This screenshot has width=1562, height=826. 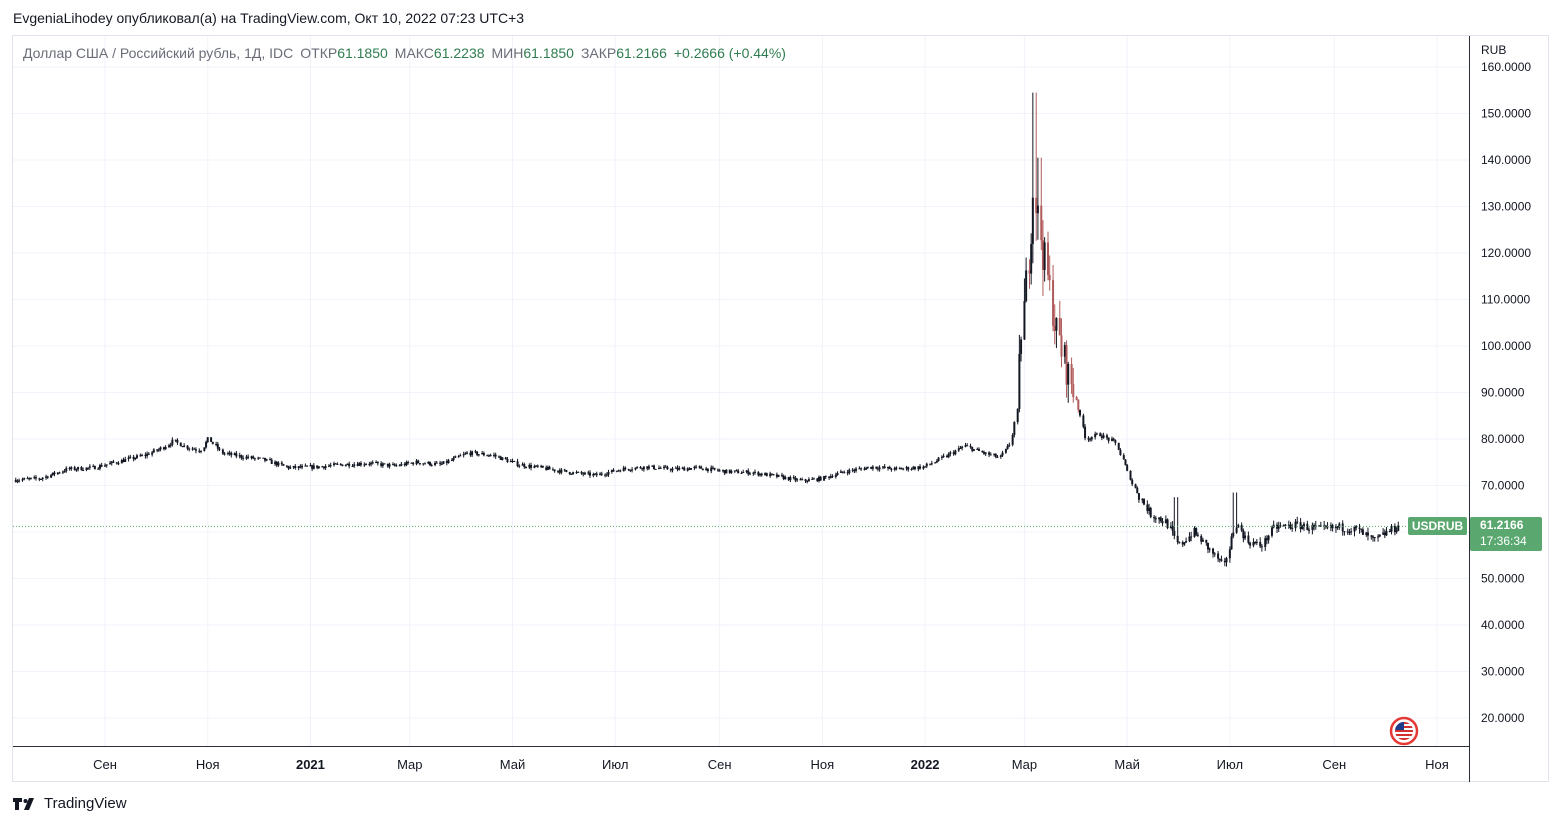 What do you see at coordinates (1230, 764) in the screenshot?
I see `x-tick-label: Июл` at bounding box center [1230, 764].